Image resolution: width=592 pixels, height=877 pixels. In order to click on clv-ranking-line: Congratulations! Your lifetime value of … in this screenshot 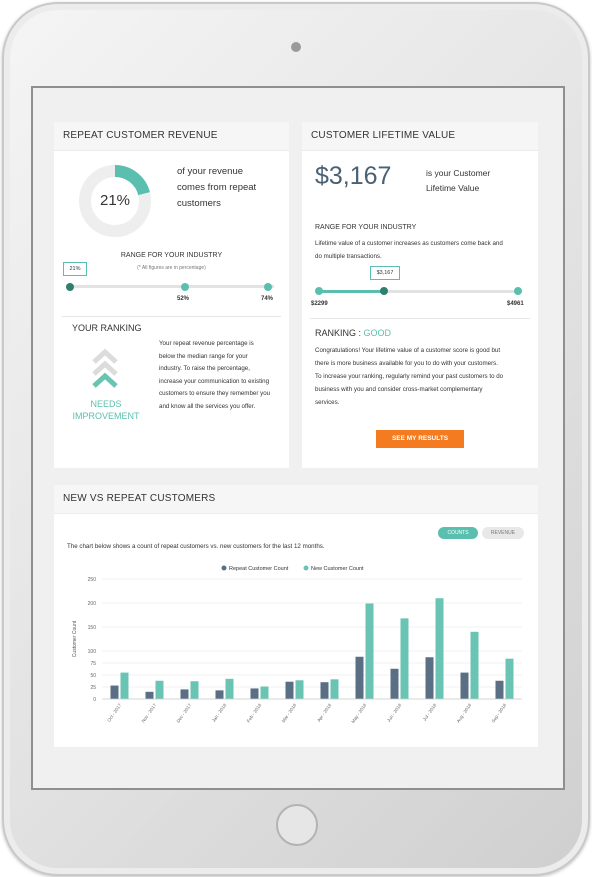, I will do `click(408, 350)`.